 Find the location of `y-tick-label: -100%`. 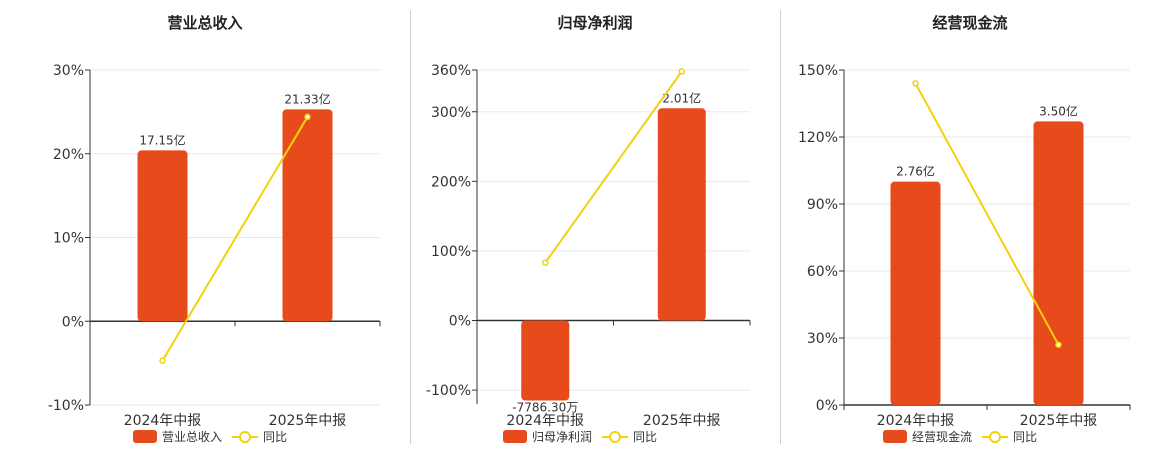

y-tick-label: -100% is located at coordinates (448, 391).